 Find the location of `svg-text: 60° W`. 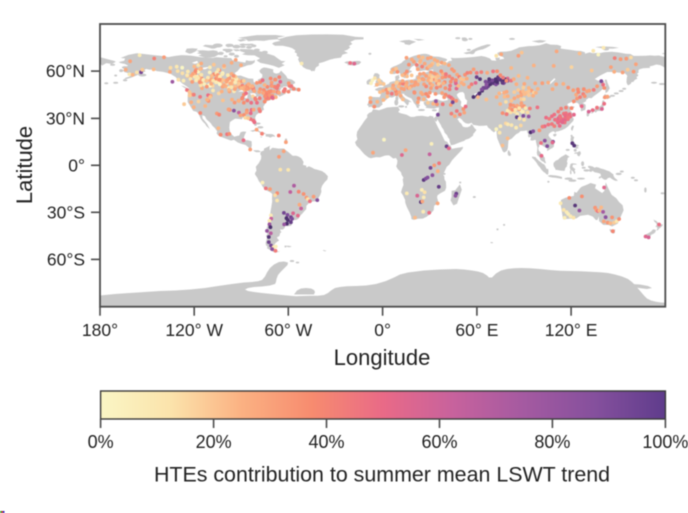

svg-text: 60° W is located at coordinates (288, 330).